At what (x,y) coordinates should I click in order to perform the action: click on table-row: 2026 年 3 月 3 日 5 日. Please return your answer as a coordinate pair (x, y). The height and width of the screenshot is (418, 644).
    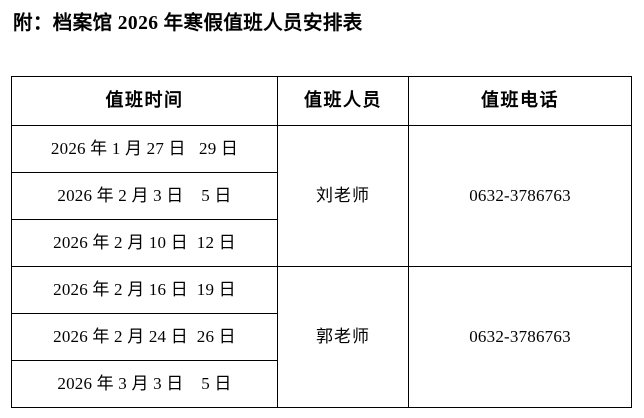
    Looking at the image, I should click on (321, 384).